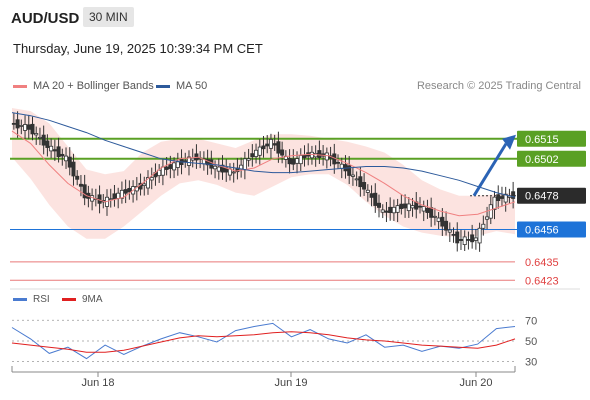 The height and width of the screenshot is (400, 590). What do you see at coordinates (509, 142) in the screenshot?
I see `projection-arrowhead` at bounding box center [509, 142].